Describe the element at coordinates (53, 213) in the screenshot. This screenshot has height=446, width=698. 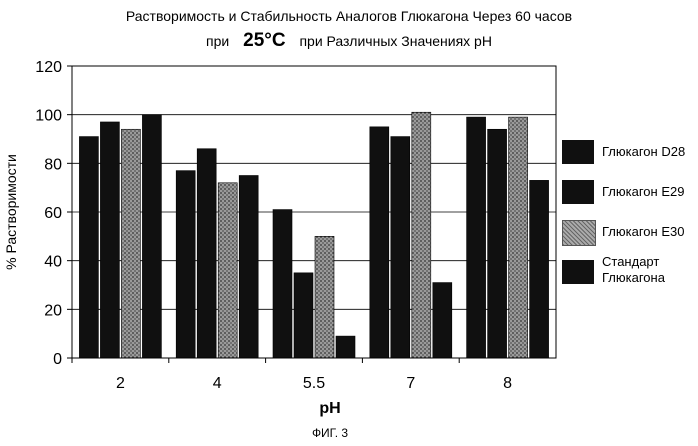
I see `y-tick-label: 60` at that location.